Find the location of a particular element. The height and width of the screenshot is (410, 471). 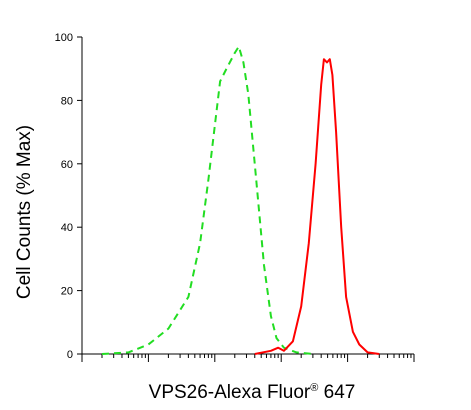

y-tick-label: 60 is located at coordinates (67, 165).